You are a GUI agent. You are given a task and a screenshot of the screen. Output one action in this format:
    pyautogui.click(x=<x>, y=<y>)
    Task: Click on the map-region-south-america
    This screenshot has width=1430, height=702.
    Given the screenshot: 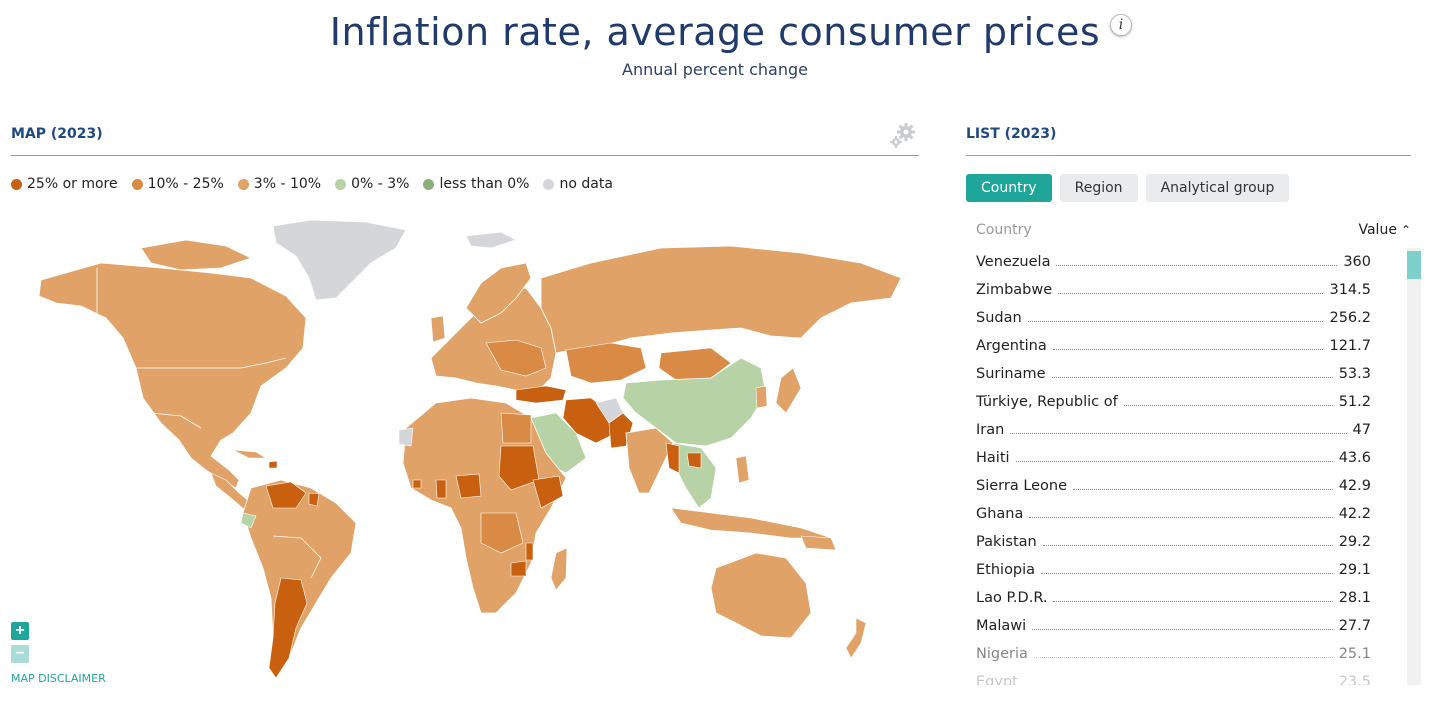 What is the action you would take?
    pyautogui.click(x=299, y=579)
    